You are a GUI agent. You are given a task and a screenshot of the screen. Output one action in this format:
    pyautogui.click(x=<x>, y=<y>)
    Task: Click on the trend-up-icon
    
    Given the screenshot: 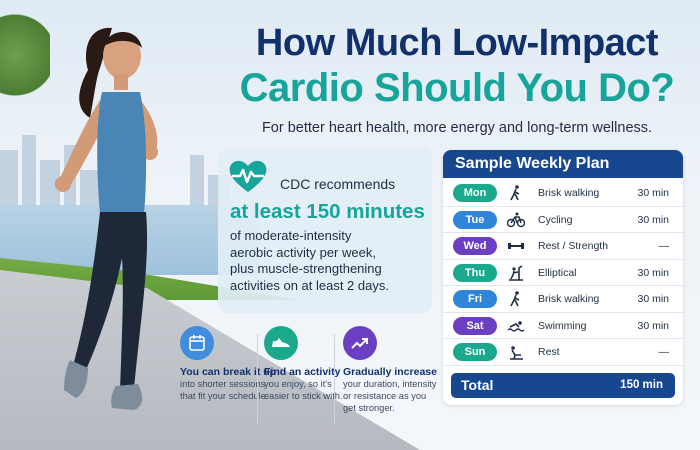 What is the action you would take?
    pyautogui.click(x=360, y=343)
    